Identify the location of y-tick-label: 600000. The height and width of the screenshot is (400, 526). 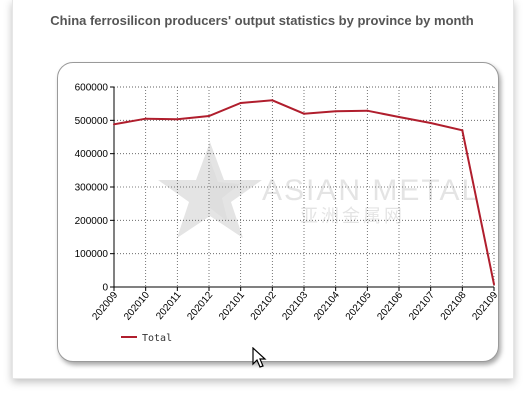
(92, 88).